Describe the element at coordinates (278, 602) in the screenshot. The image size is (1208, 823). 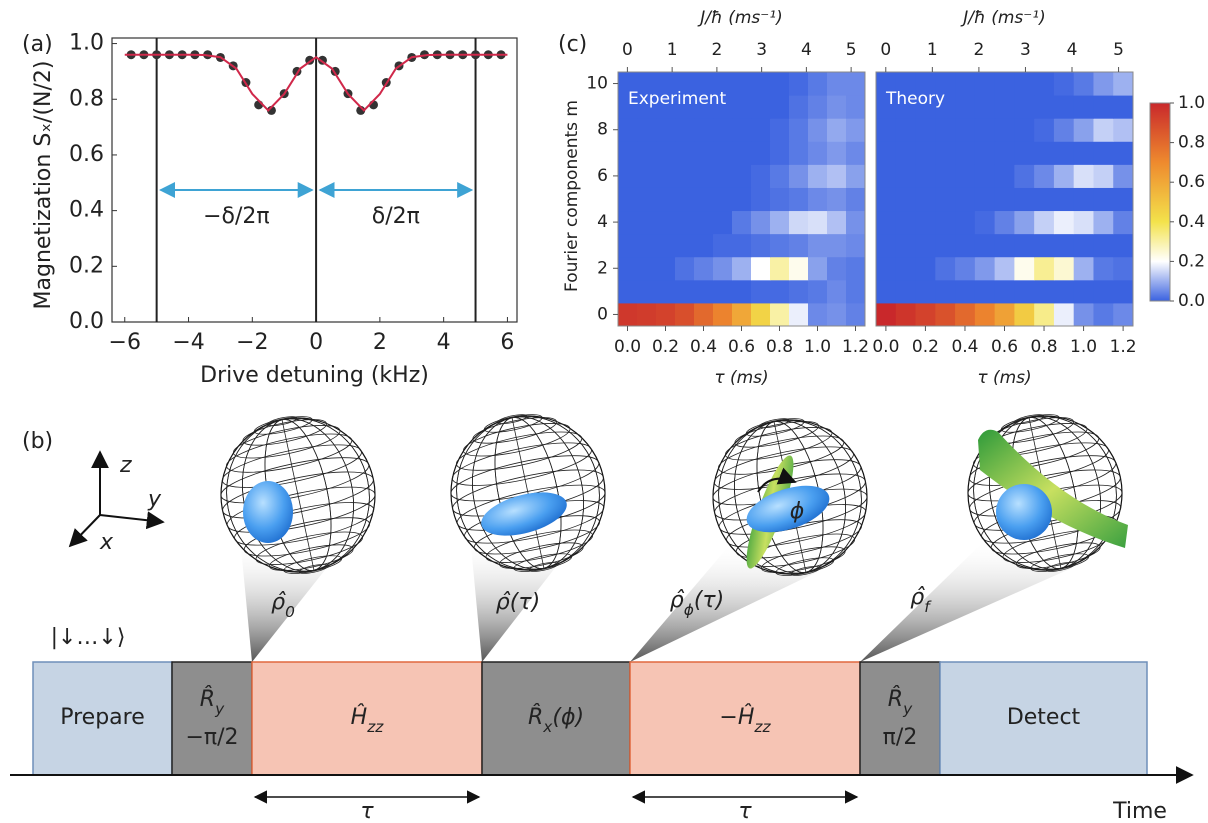
I see `state-label-main: ρ̂` at that location.